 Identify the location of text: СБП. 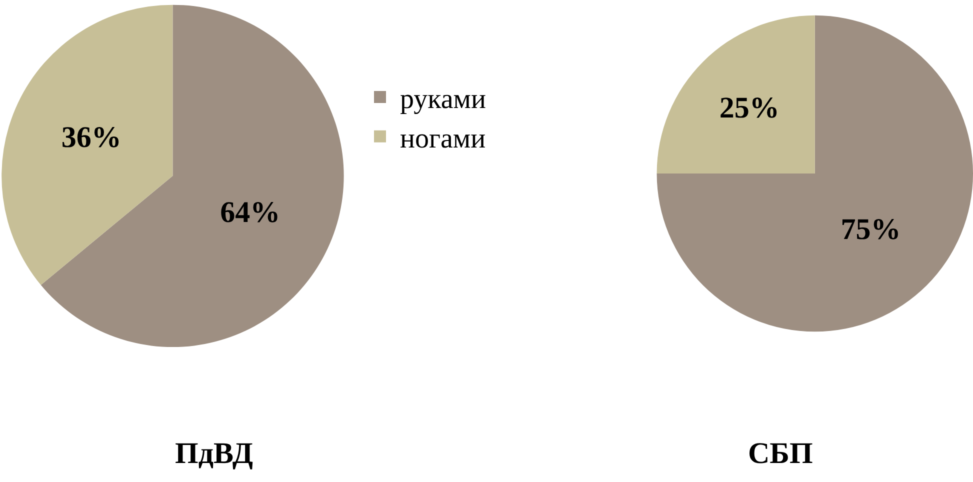
(780, 453).